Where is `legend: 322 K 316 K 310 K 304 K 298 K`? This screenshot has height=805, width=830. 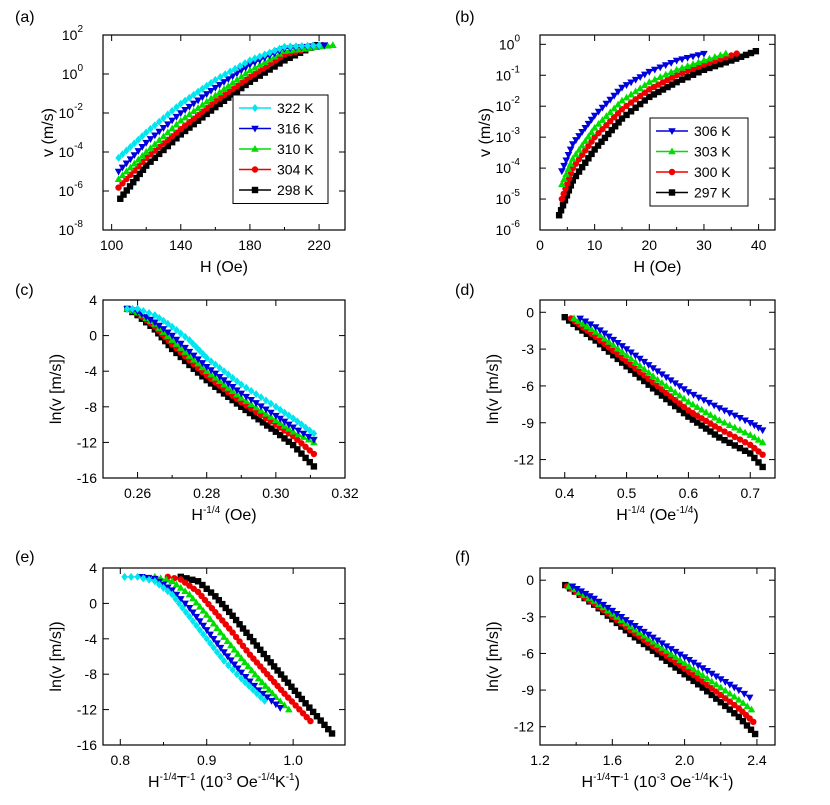 legend: 322 K 316 K 310 K 304 K 298 K is located at coordinates (280, 149).